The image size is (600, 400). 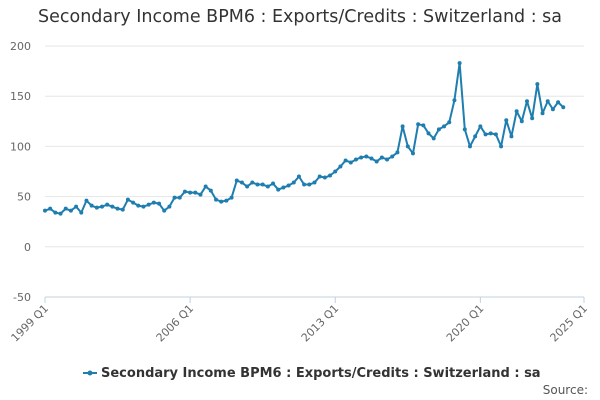 I want to click on x-tick-label: 2006 Q1, so click(x=175, y=323).